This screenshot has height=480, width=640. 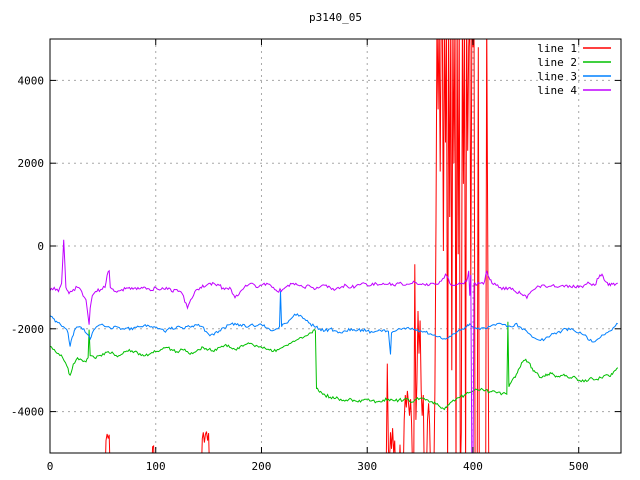 I want to click on x-tick-label: 400, so click(x=473, y=466).